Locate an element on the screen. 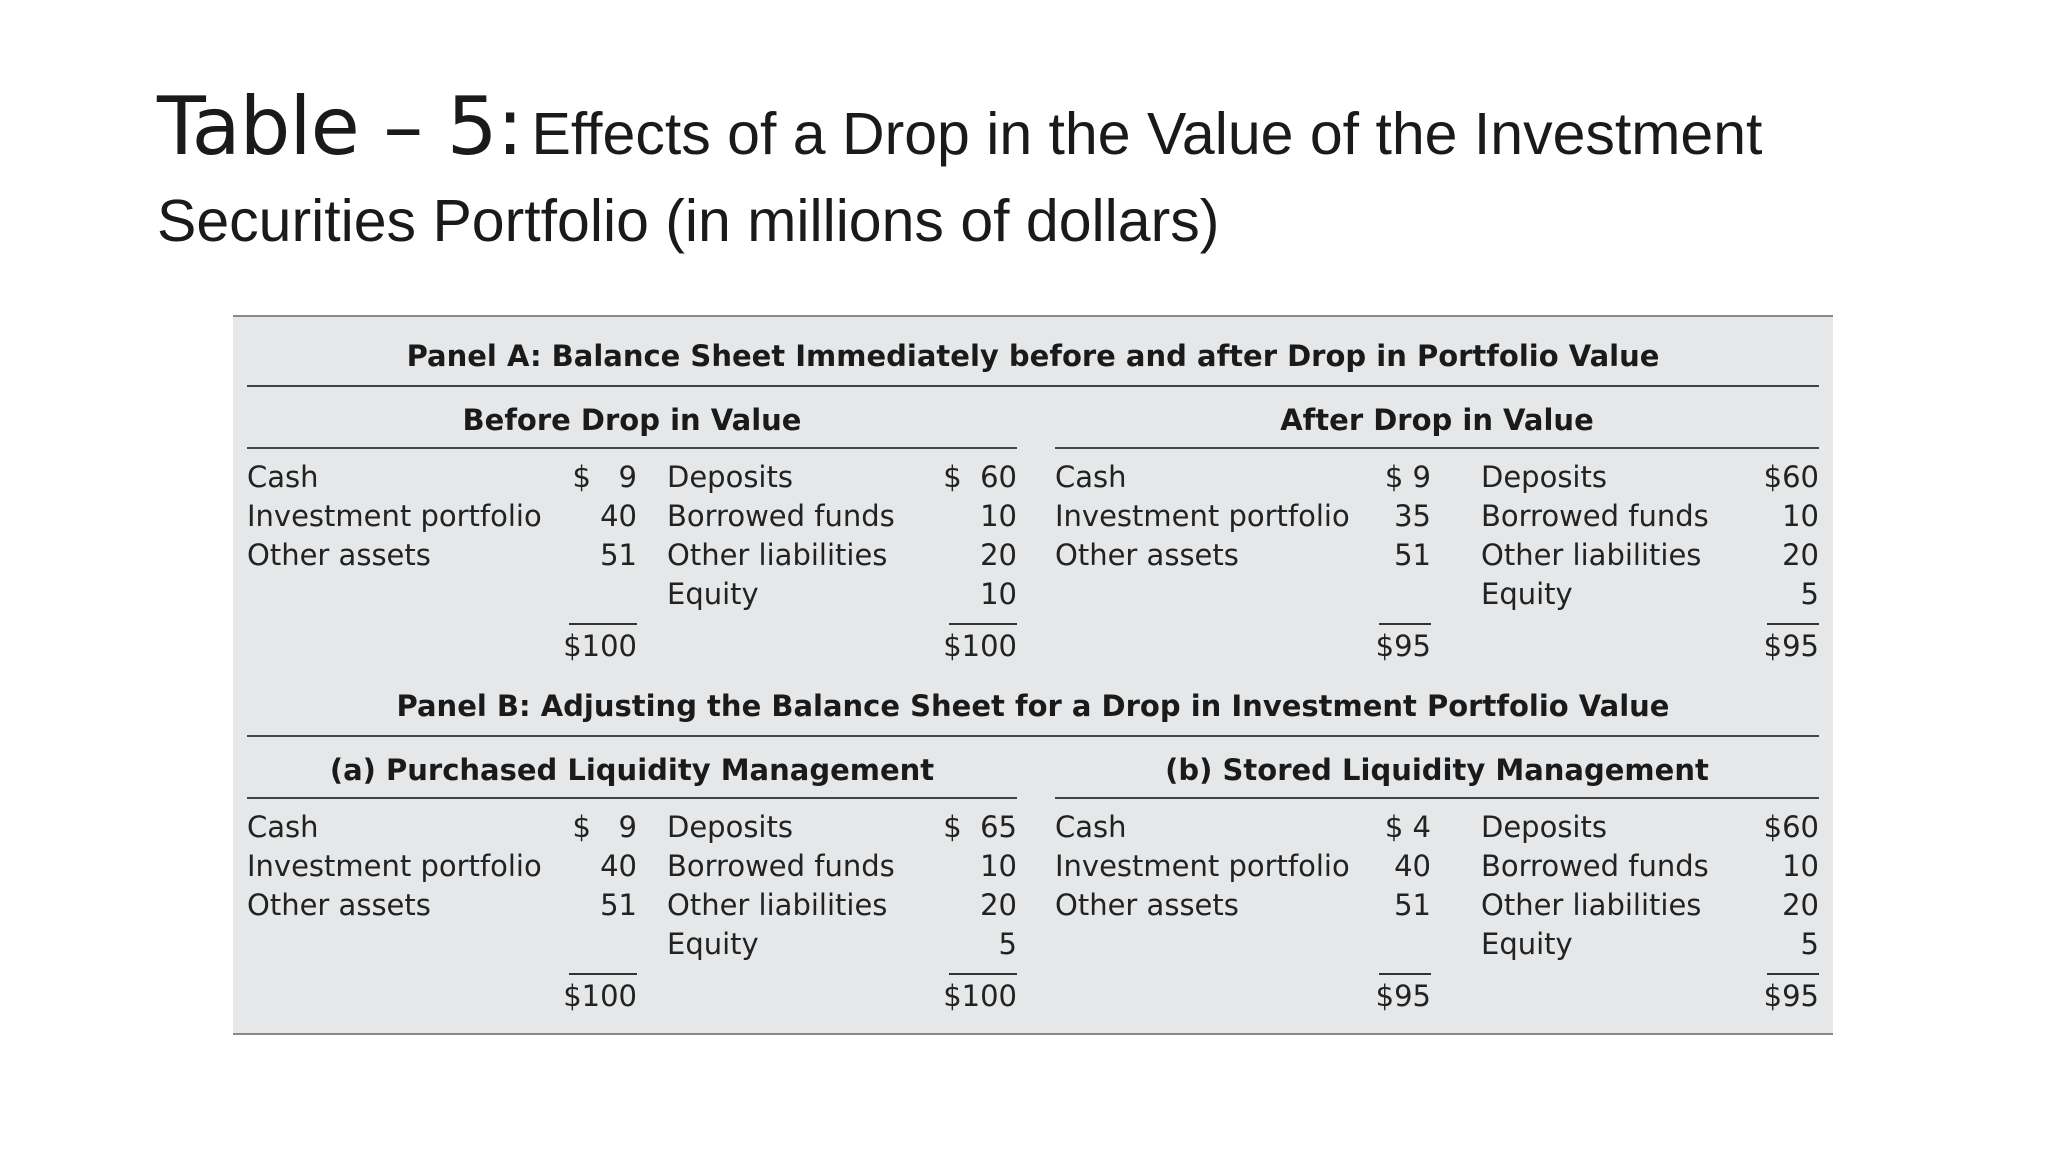 The image size is (2048, 1152). panel-b-rule is located at coordinates (1033, 736).